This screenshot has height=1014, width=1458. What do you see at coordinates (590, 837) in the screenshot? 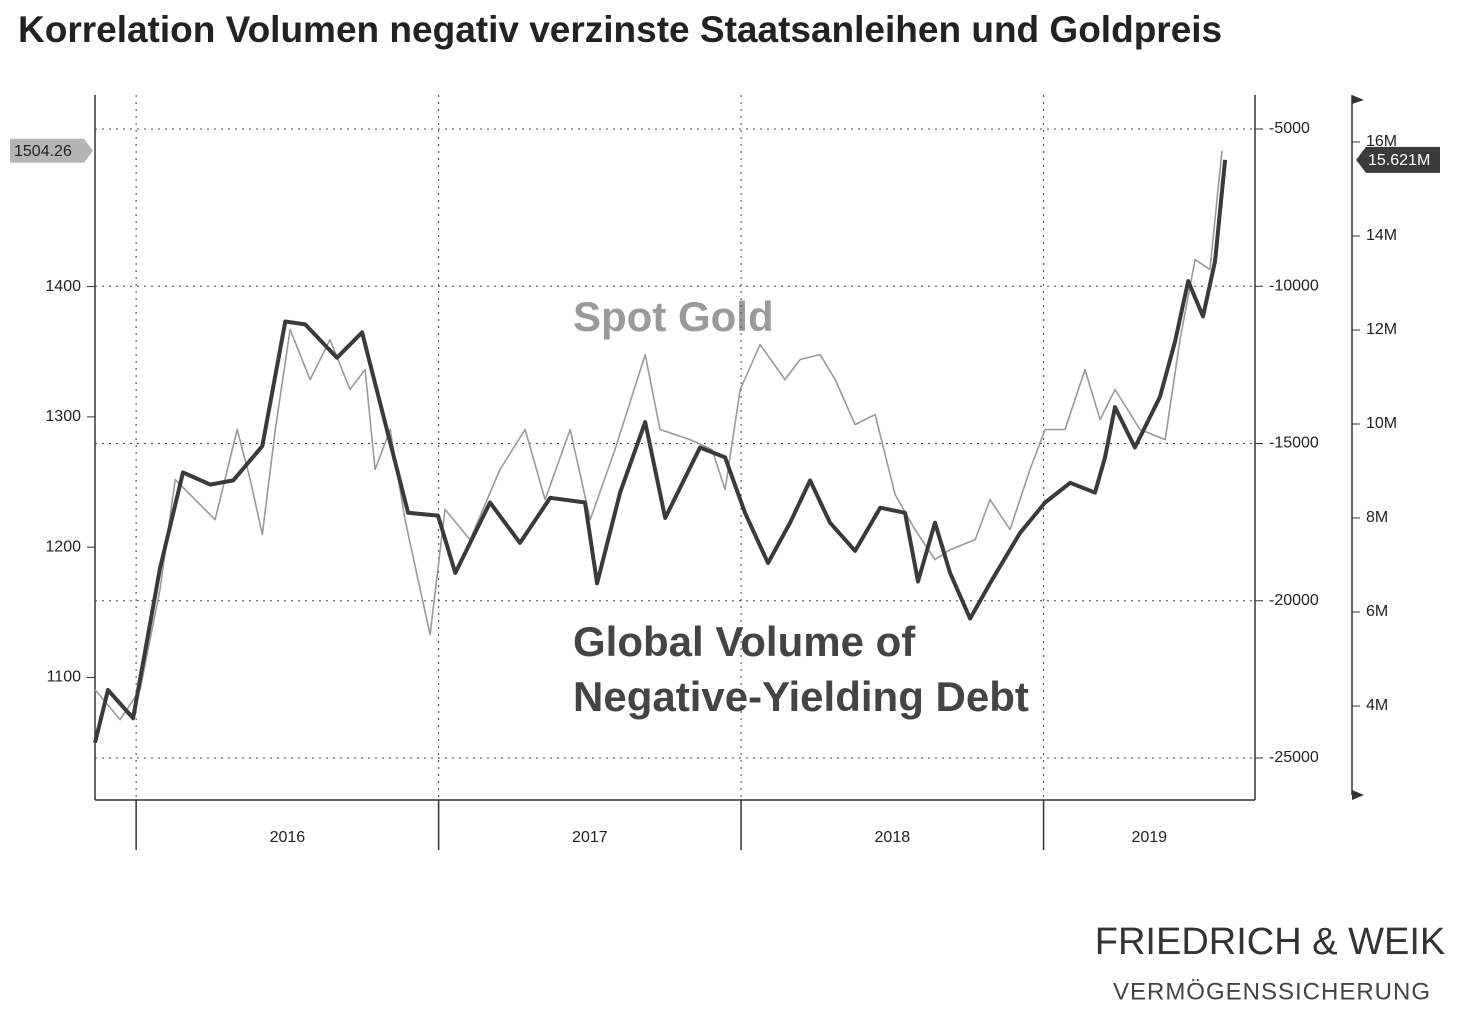
I see `x-tick-label: 2017` at bounding box center [590, 837].